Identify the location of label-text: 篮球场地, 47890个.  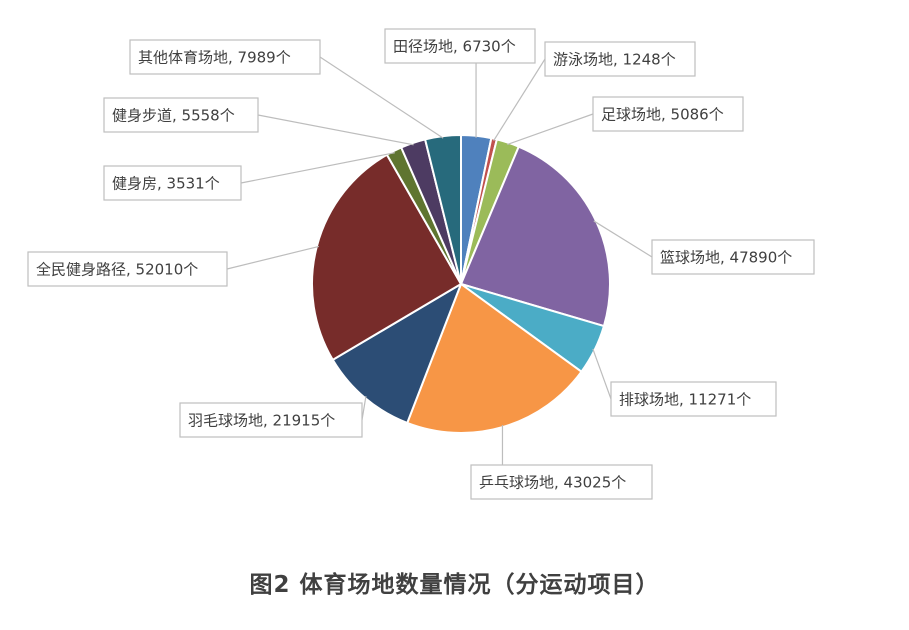
(726, 258).